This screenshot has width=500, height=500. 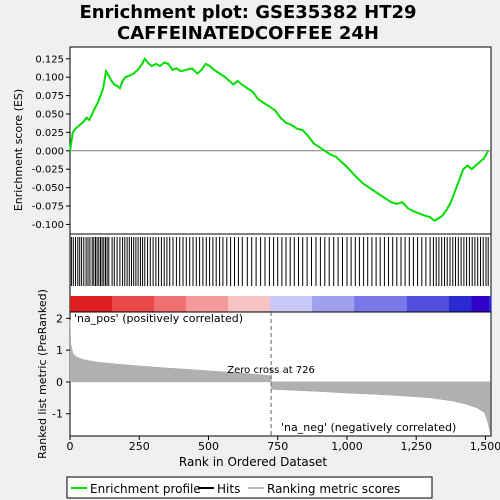 I want to click on chart-title-line-2: CAFFEINATEDCOFFEE 24H, so click(x=248, y=33).